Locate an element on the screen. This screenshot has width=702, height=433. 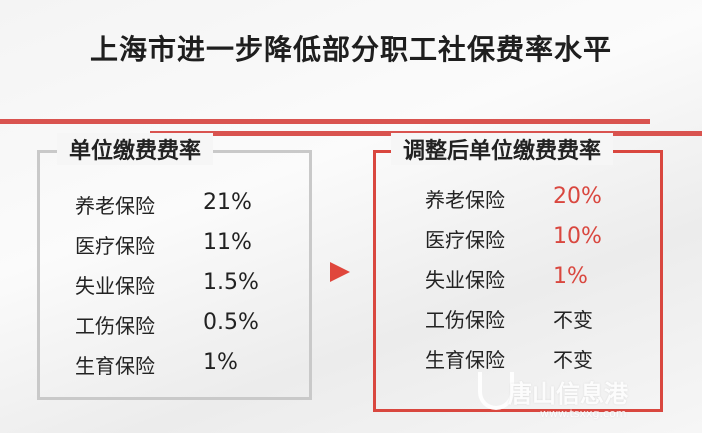
watermark: 唐山信息港 www.tsxxg.com is located at coordinates (568, 397).